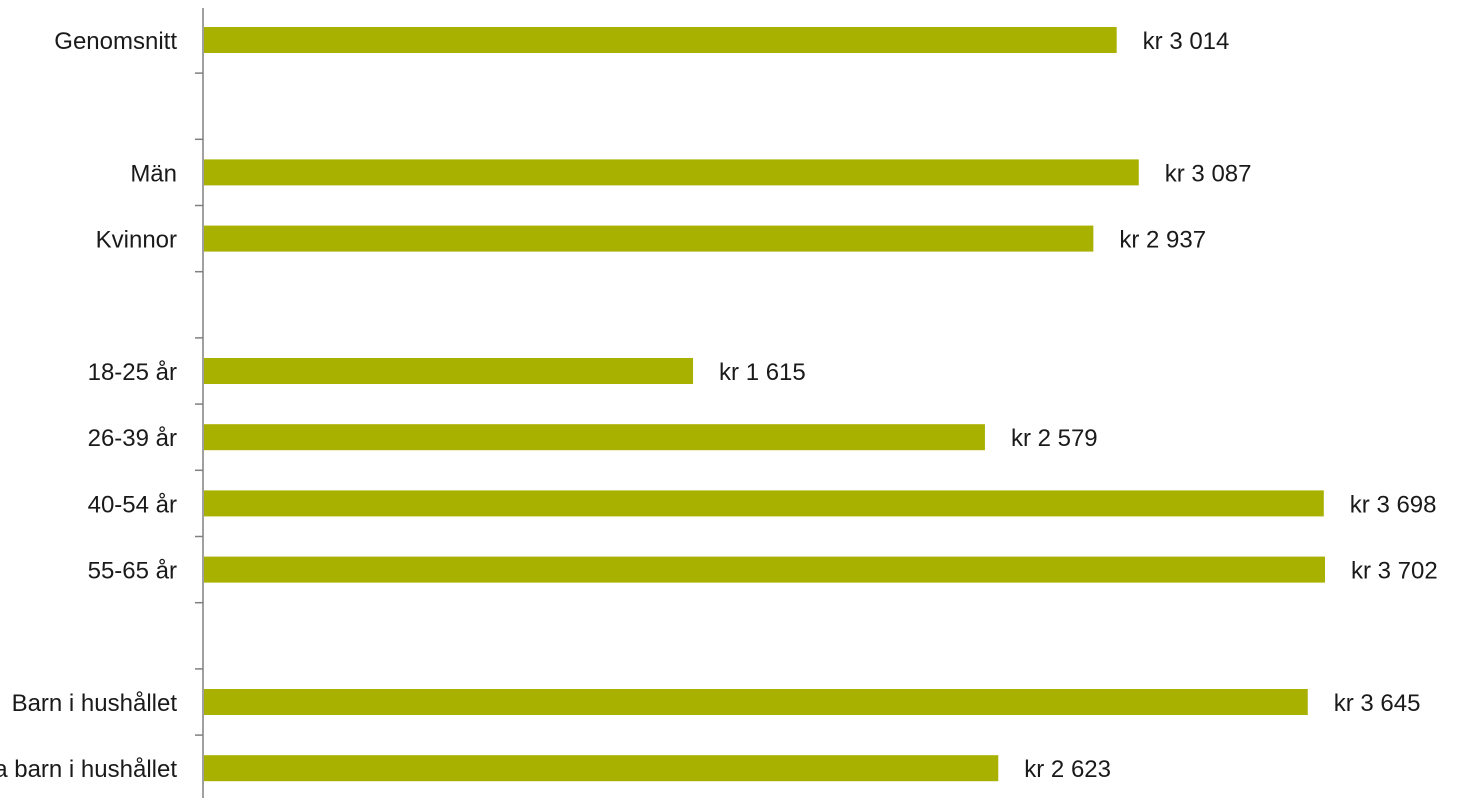 The height and width of the screenshot is (798, 1479). I want to click on value-label: kr 3 698, so click(1393, 504).